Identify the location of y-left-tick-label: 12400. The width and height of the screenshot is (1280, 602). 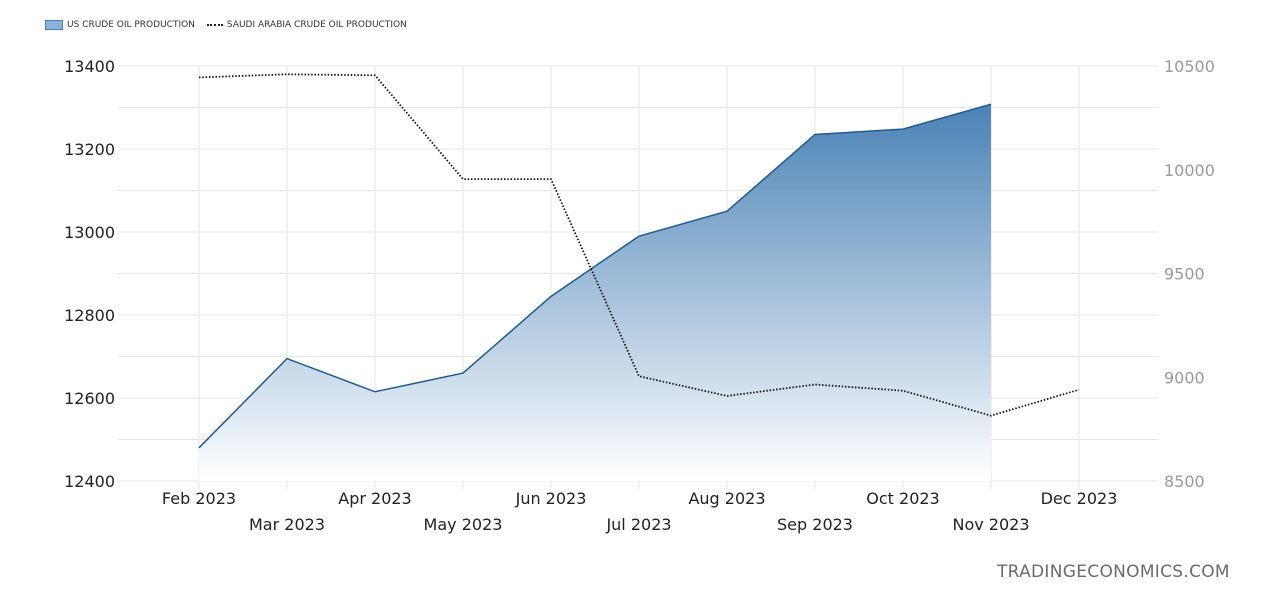
(89, 481).